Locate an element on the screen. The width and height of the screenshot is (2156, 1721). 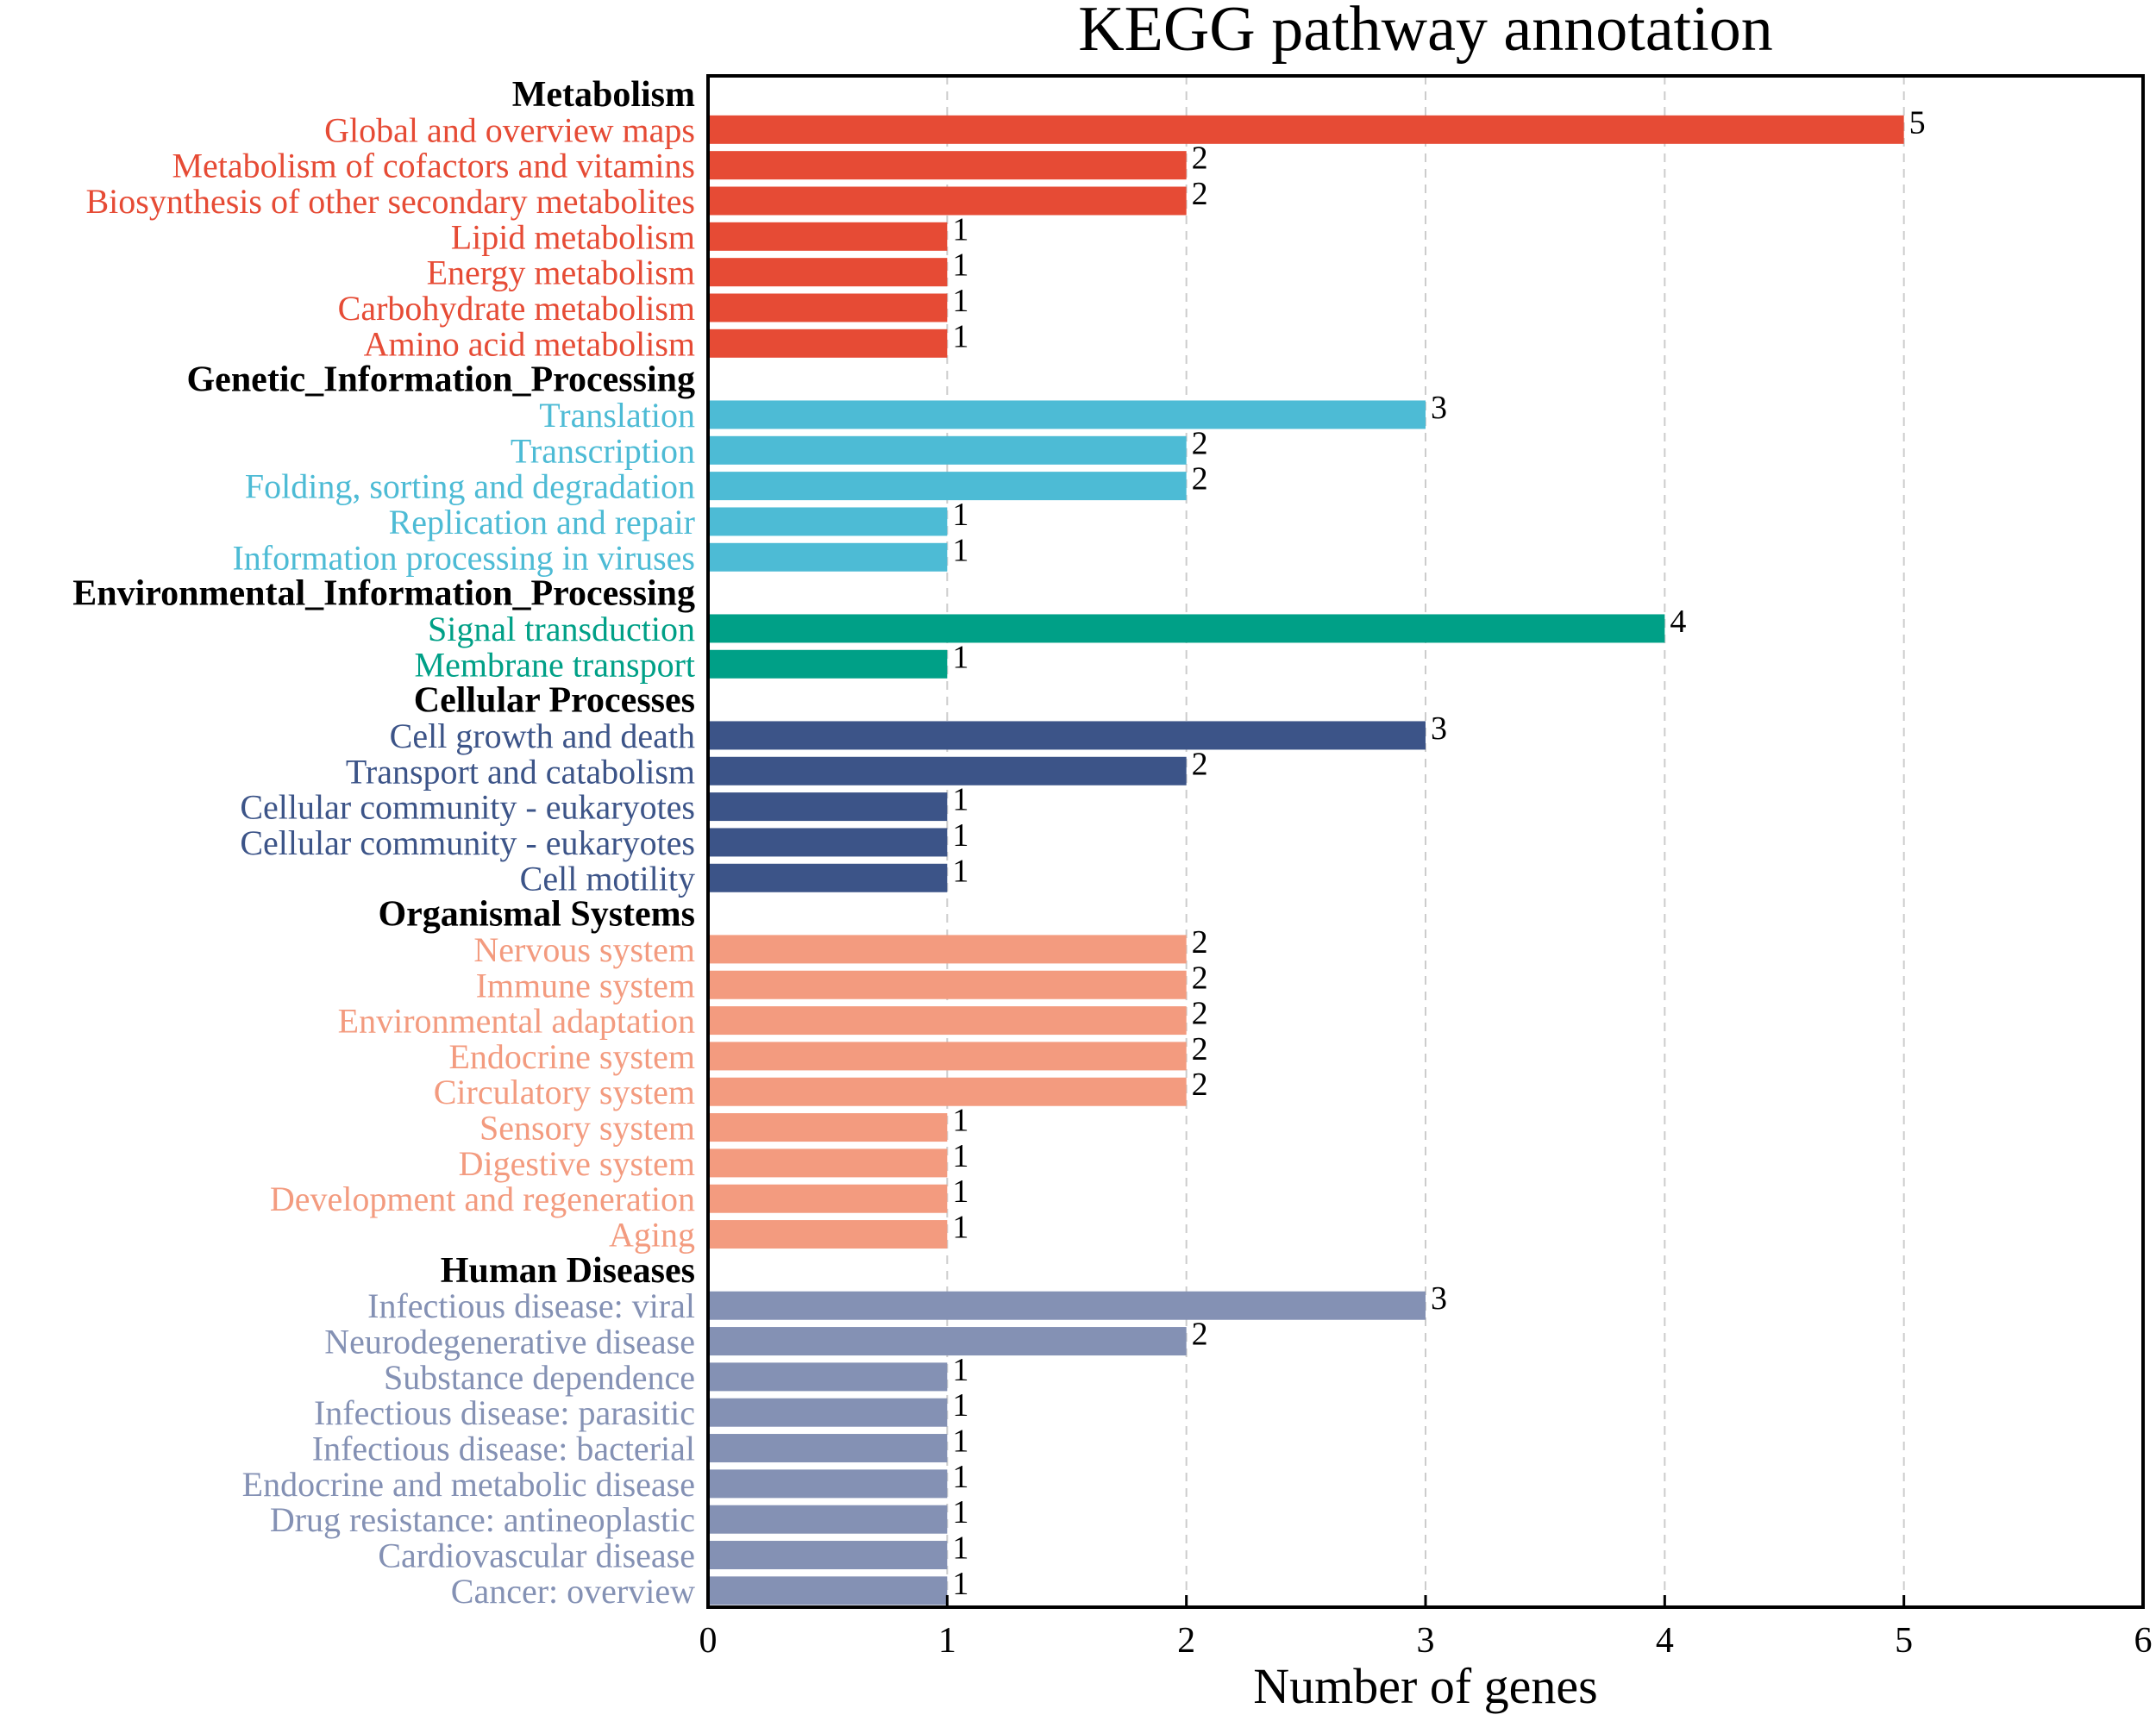
category-label: Cardiovascular disease is located at coordinates (536, 1555).